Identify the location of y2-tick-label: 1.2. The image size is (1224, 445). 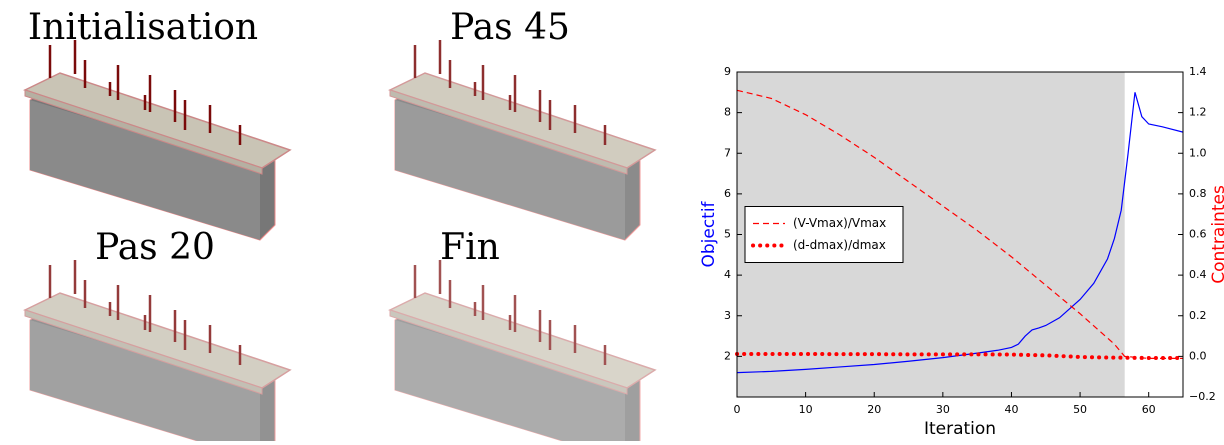
(1198, 112).